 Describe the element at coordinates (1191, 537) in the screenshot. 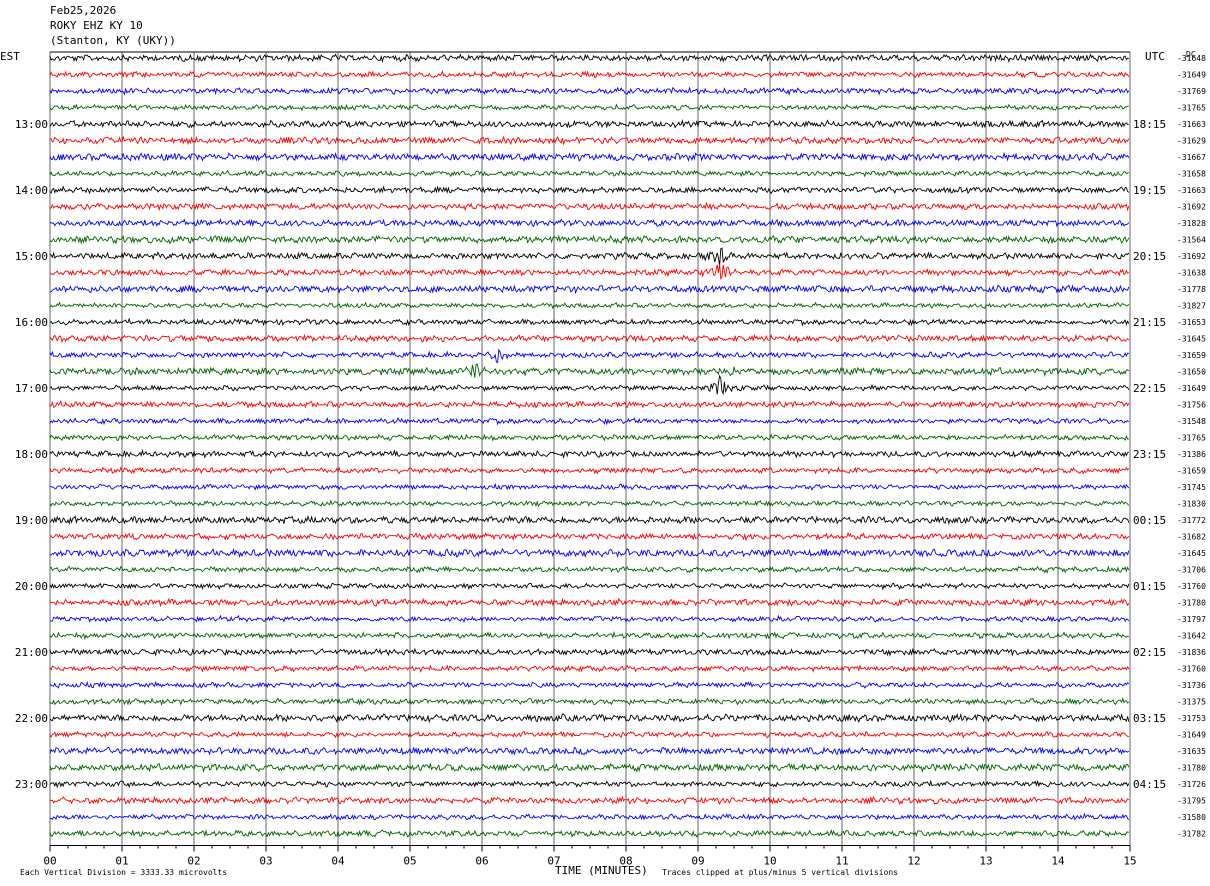

I see `dc-offset-label: -31682` at that location.